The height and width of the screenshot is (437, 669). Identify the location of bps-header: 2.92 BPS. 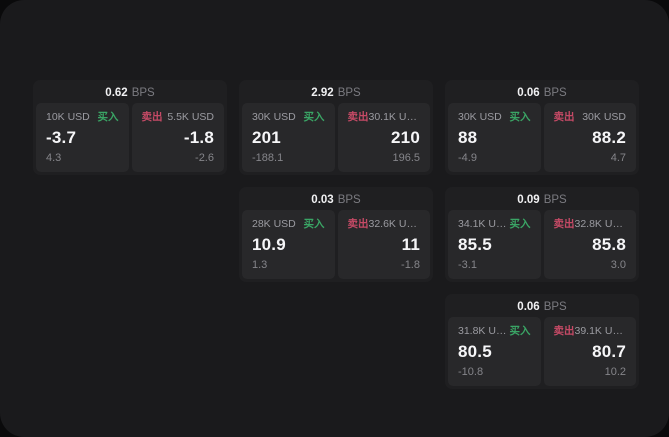
(336, 93).